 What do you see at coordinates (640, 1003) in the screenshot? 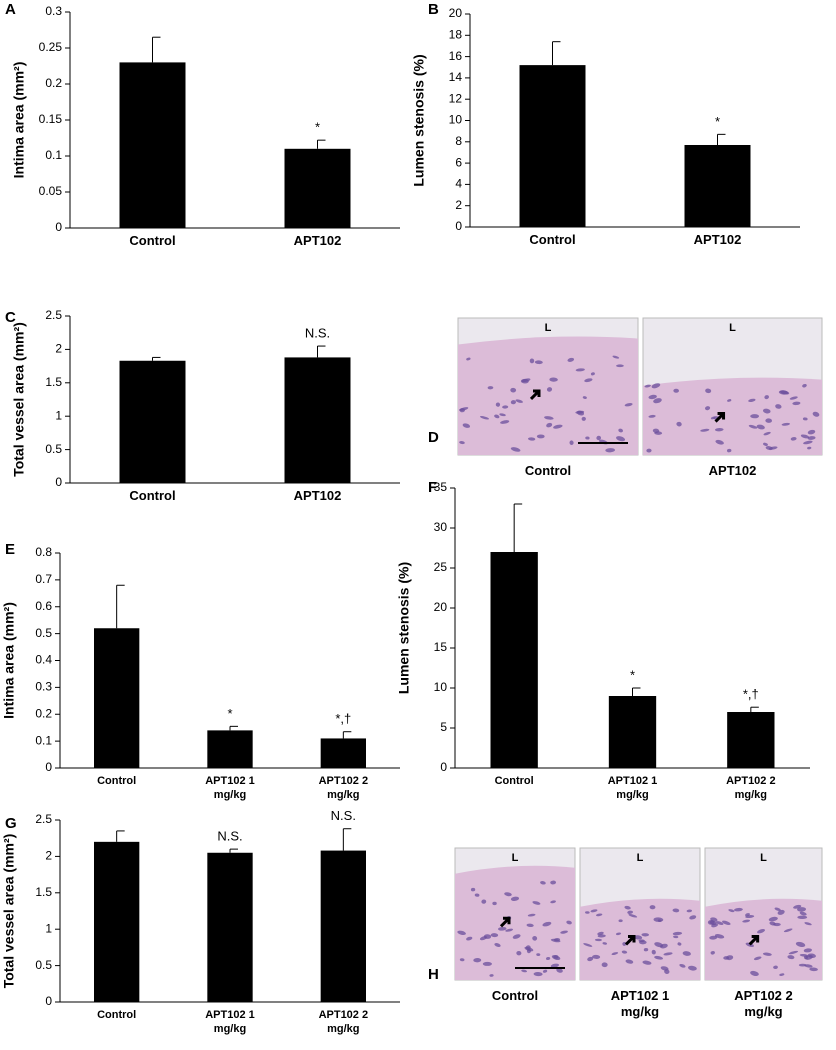
I see `image-caption: APT102 1 mg/kg` at bounding box center [640, 1003].